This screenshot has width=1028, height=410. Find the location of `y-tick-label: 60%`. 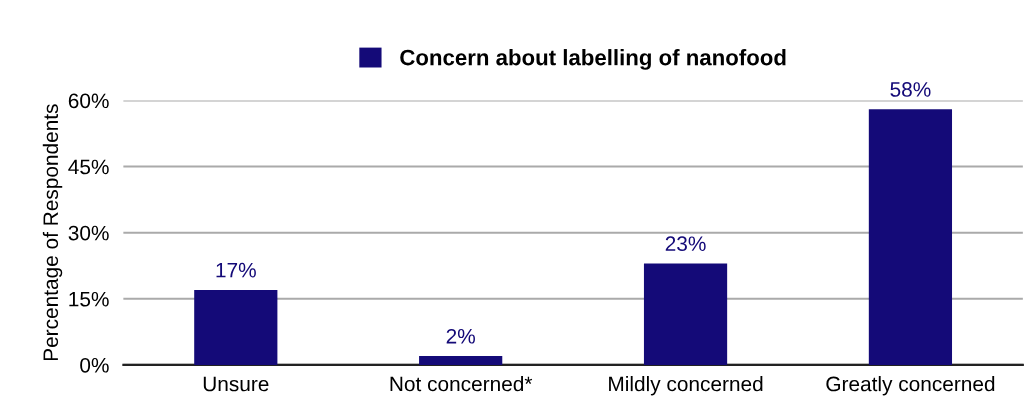

y-tick-label: 60% is located at coordinates (88, 101).